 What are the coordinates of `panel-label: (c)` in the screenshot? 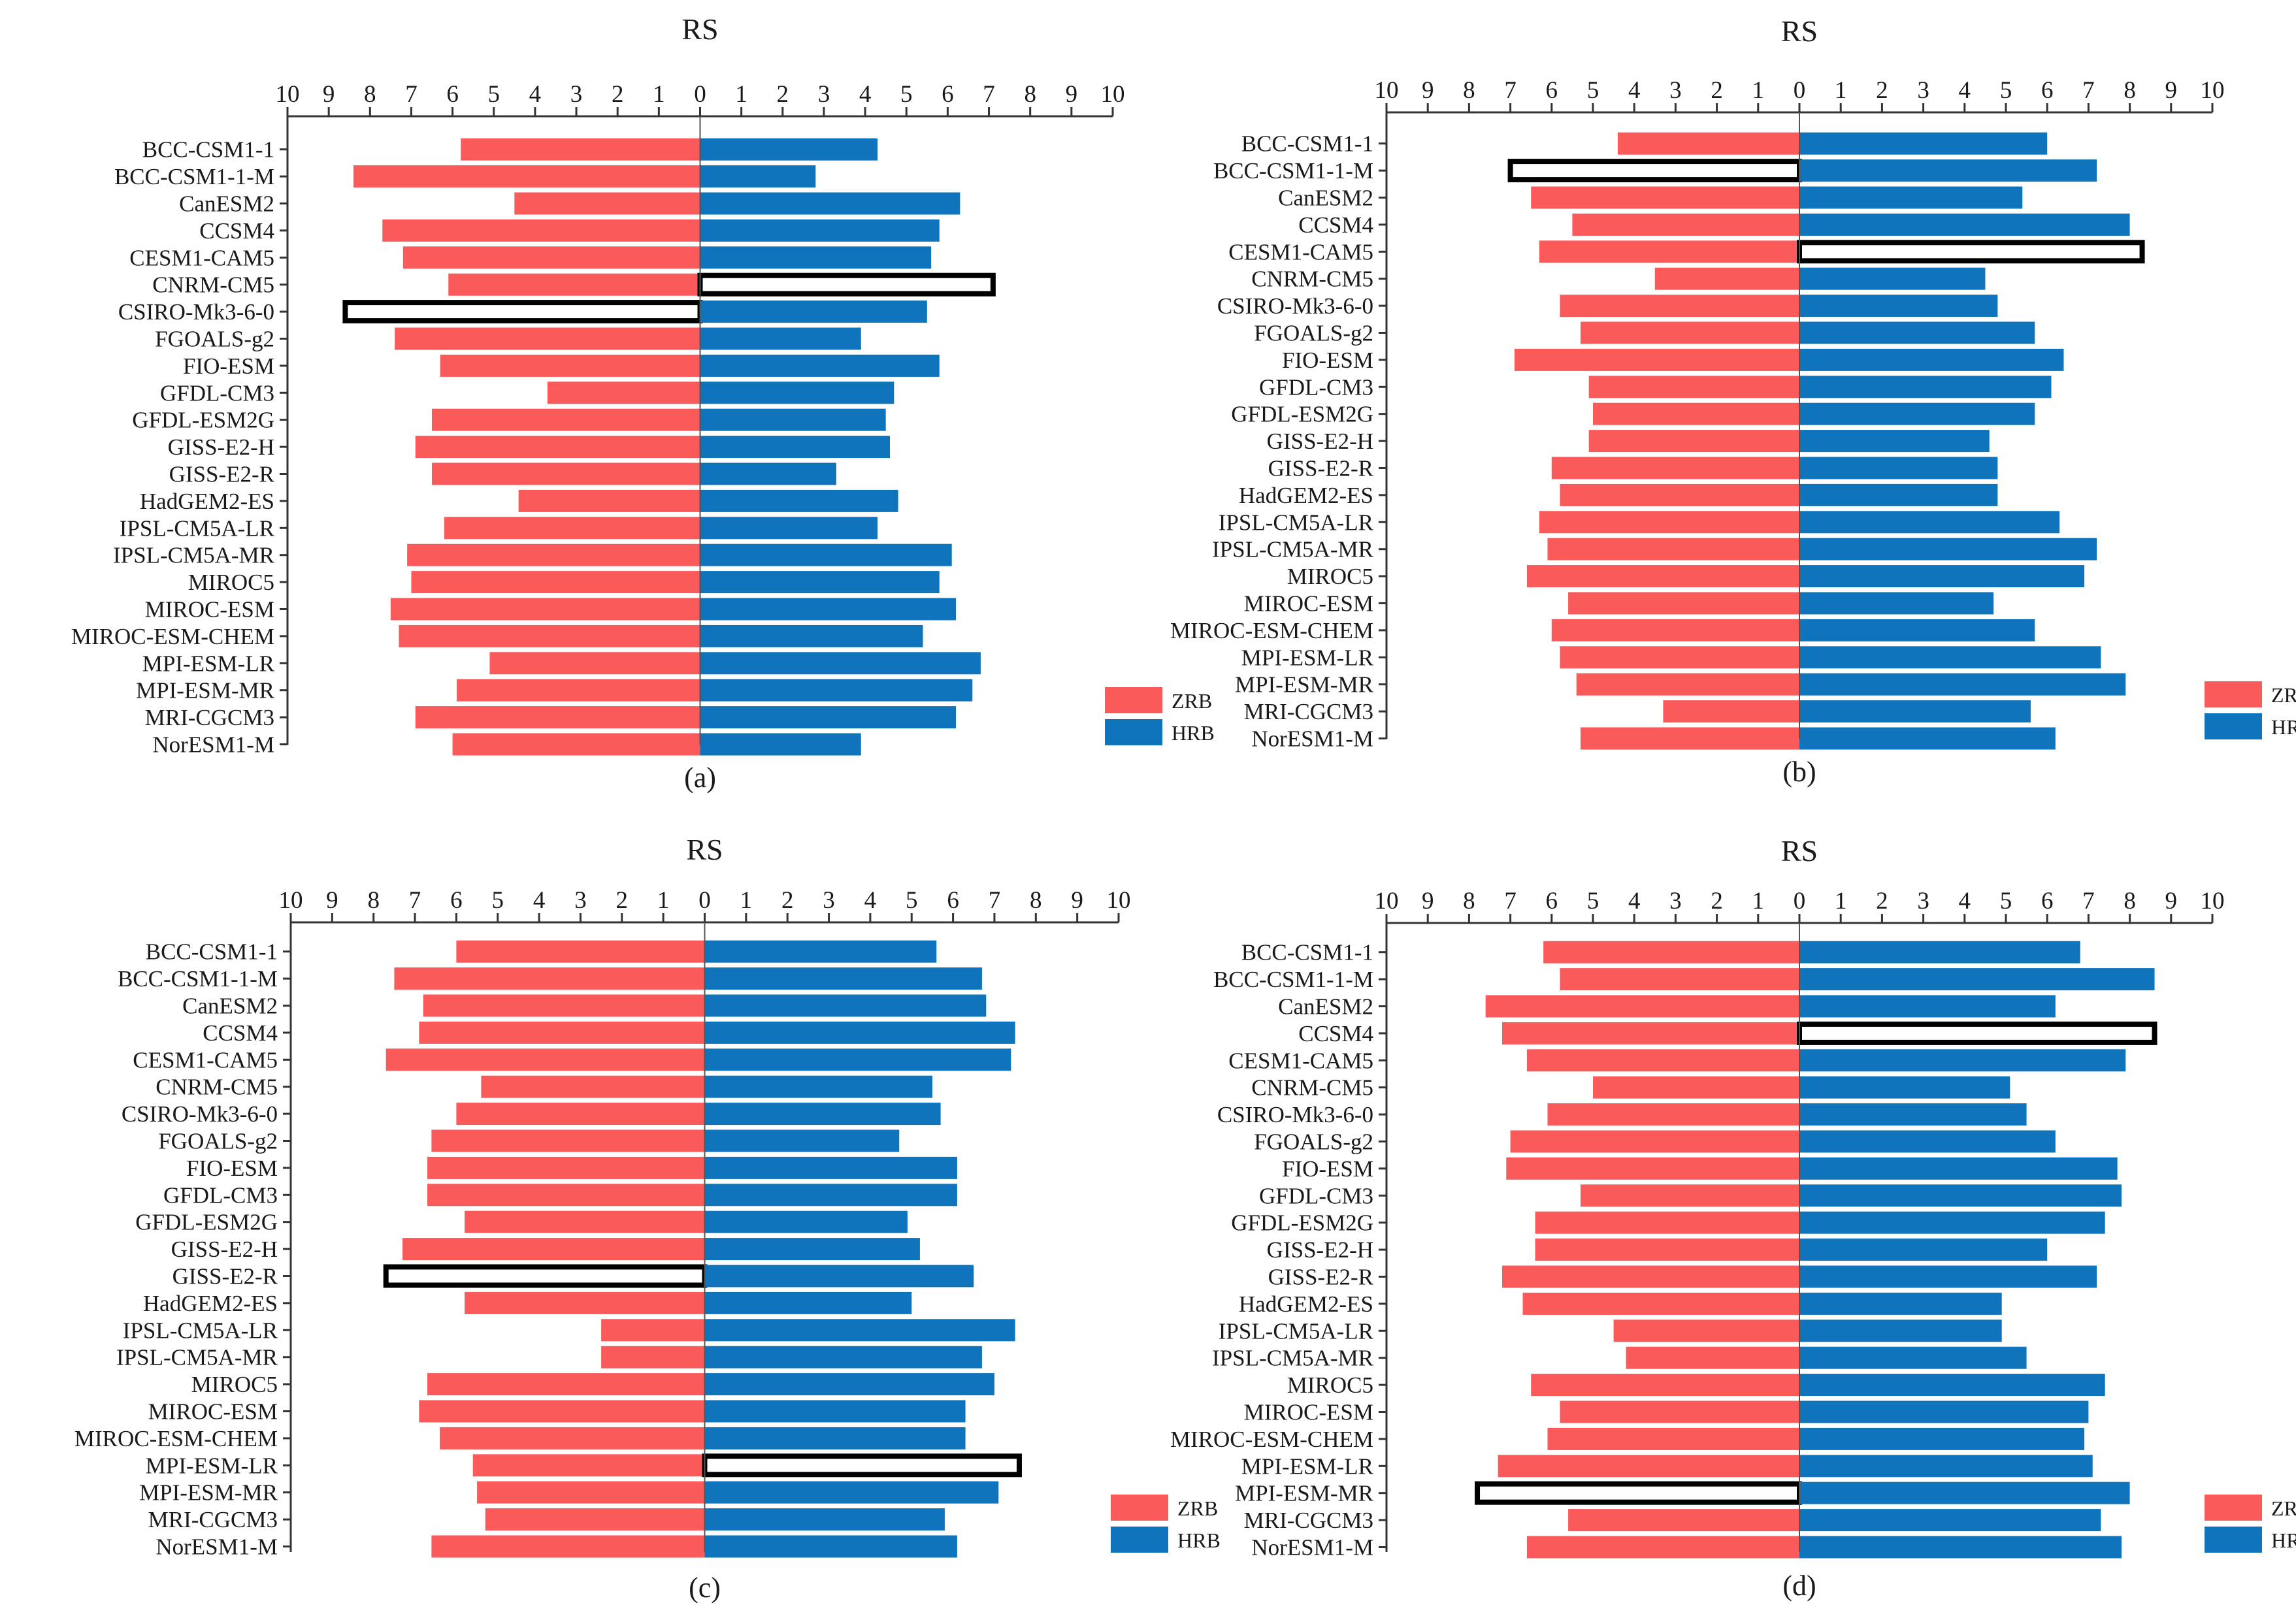 It's located at (705, 1588).